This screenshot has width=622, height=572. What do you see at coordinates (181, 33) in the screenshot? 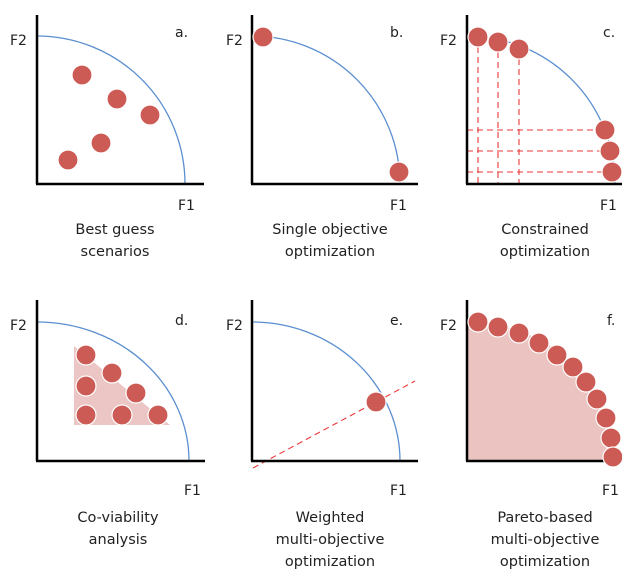
I see `panel-letter: a.` at bounding box center [181, 33].